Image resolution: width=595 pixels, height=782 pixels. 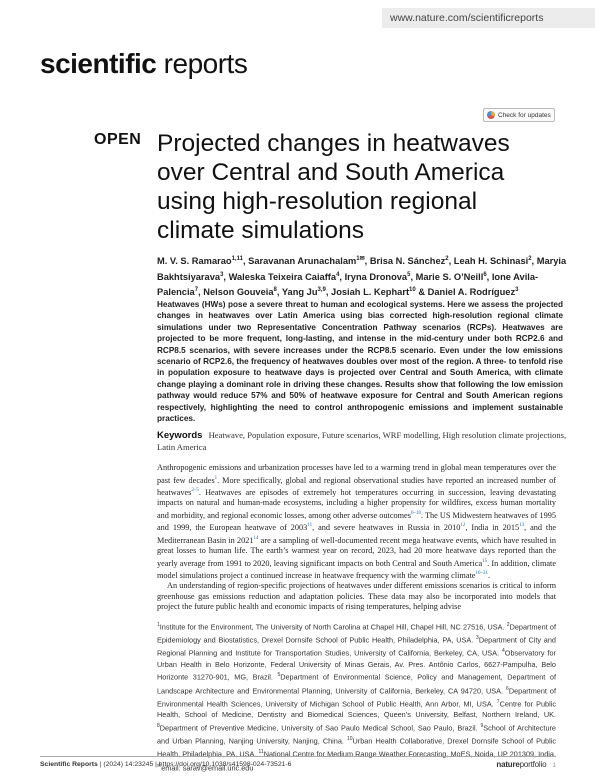 I want to click on check-for-updates-button: Check for updates, so click(x=519, y=115).